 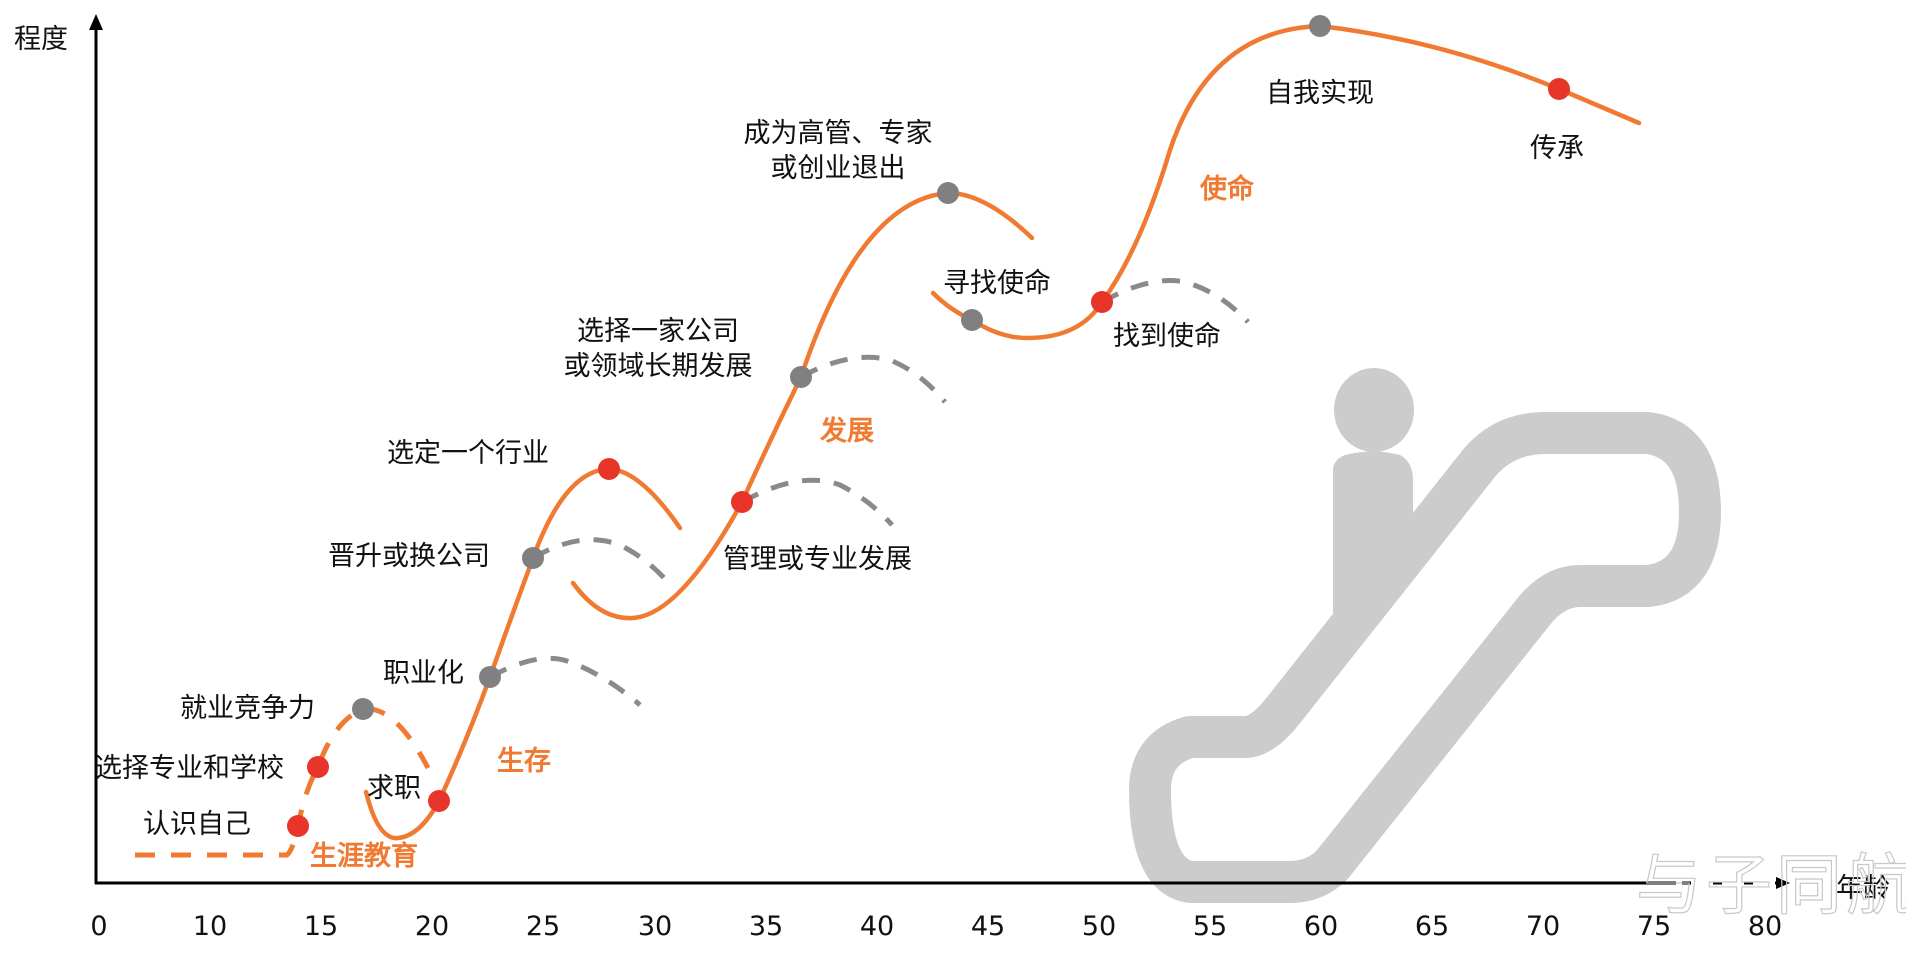 What do you see at coordinates (846, 431) in the screenshot?
I see `phase-development: 发展` at bounding box center [846, 431].